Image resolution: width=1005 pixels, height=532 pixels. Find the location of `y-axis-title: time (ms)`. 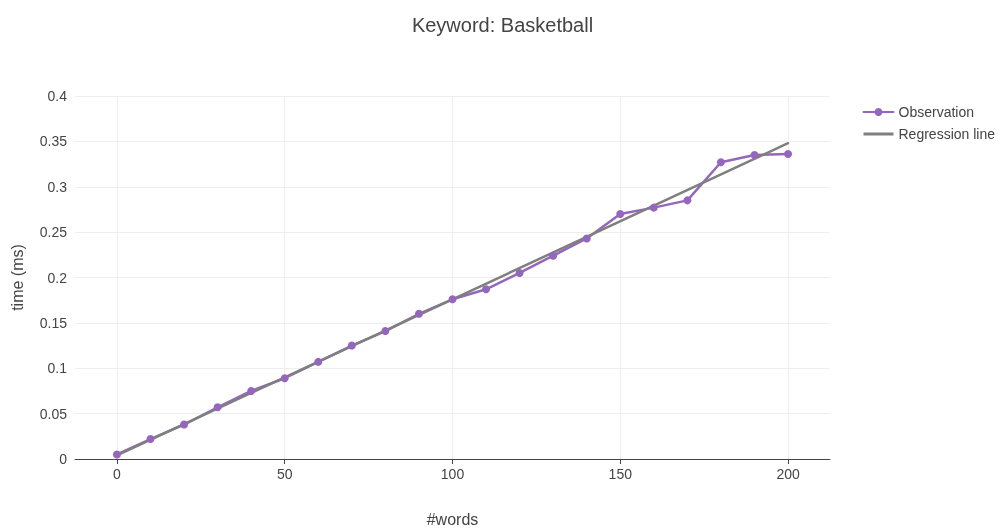

y-axis-title: time (ms) is located at coordinates (17, 277).